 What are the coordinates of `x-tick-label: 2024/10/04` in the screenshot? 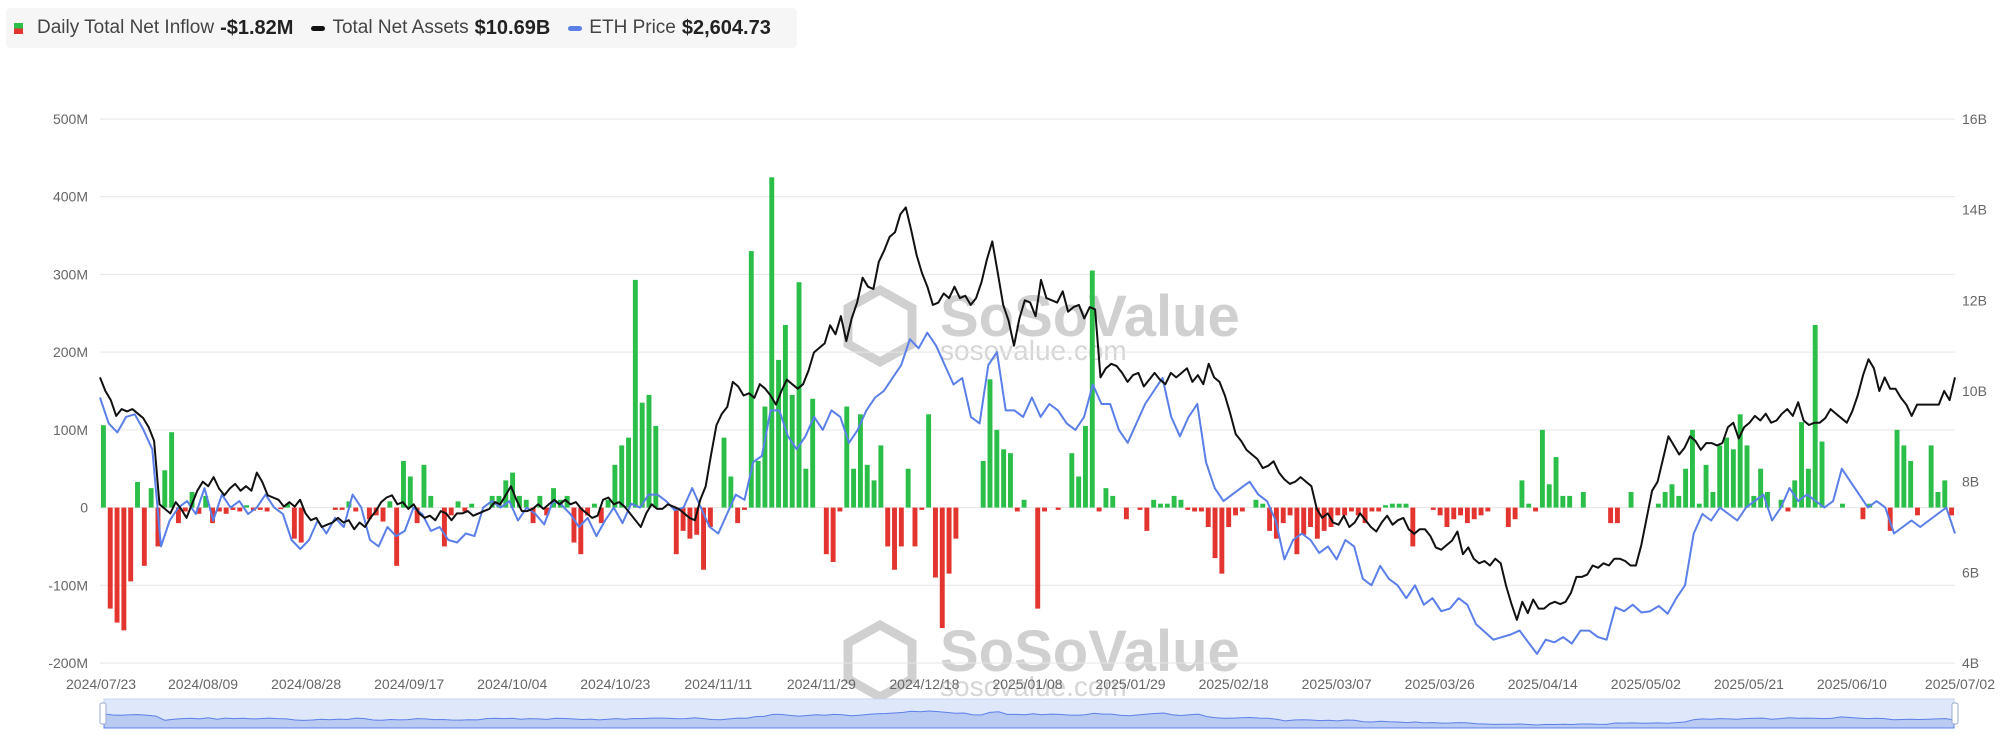 It's located at (512, 684).